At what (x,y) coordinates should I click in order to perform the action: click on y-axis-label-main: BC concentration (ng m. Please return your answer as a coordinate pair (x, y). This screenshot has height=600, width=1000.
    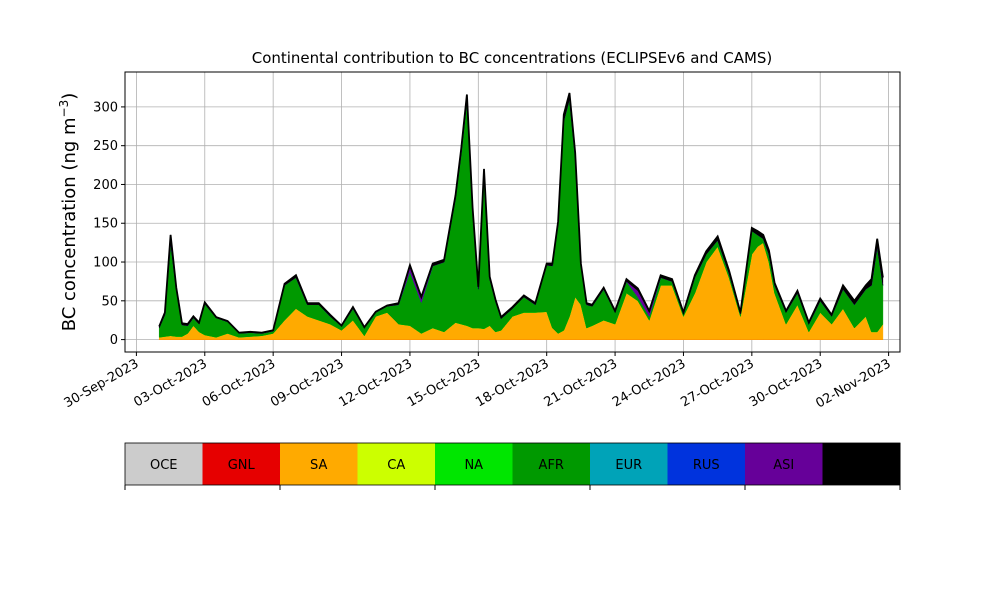
    Looking at the image, I should click on (69, 224).